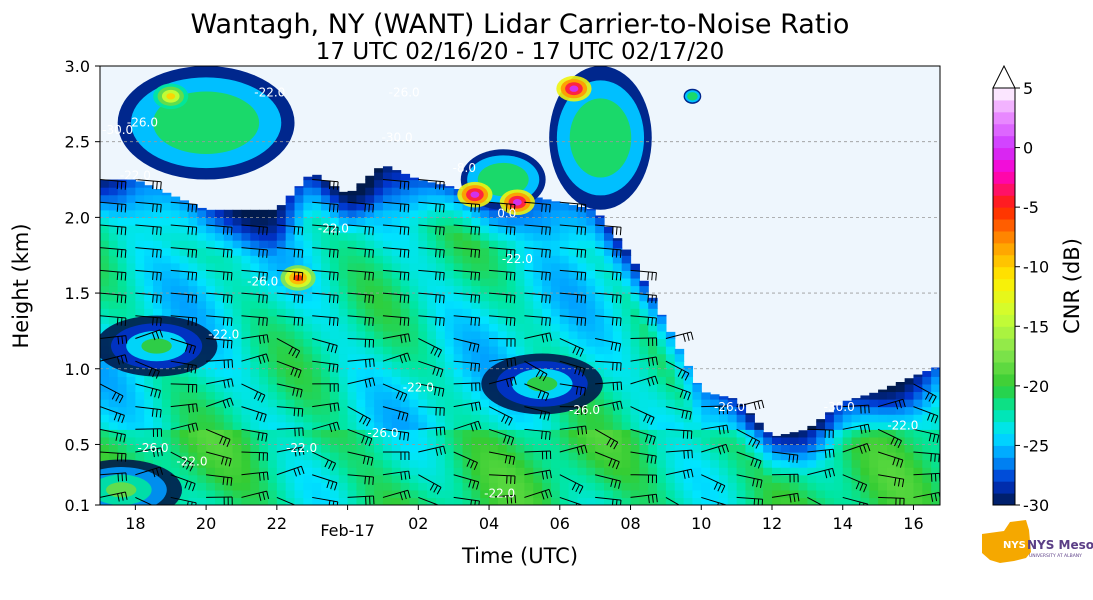 Image resolution: width=1093 pixels, height=600 pixels. I want to click on enhanced-cnr-region, so click(574, 88).